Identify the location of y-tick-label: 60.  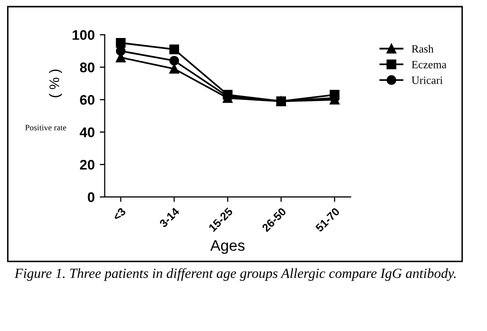
(87, 99).